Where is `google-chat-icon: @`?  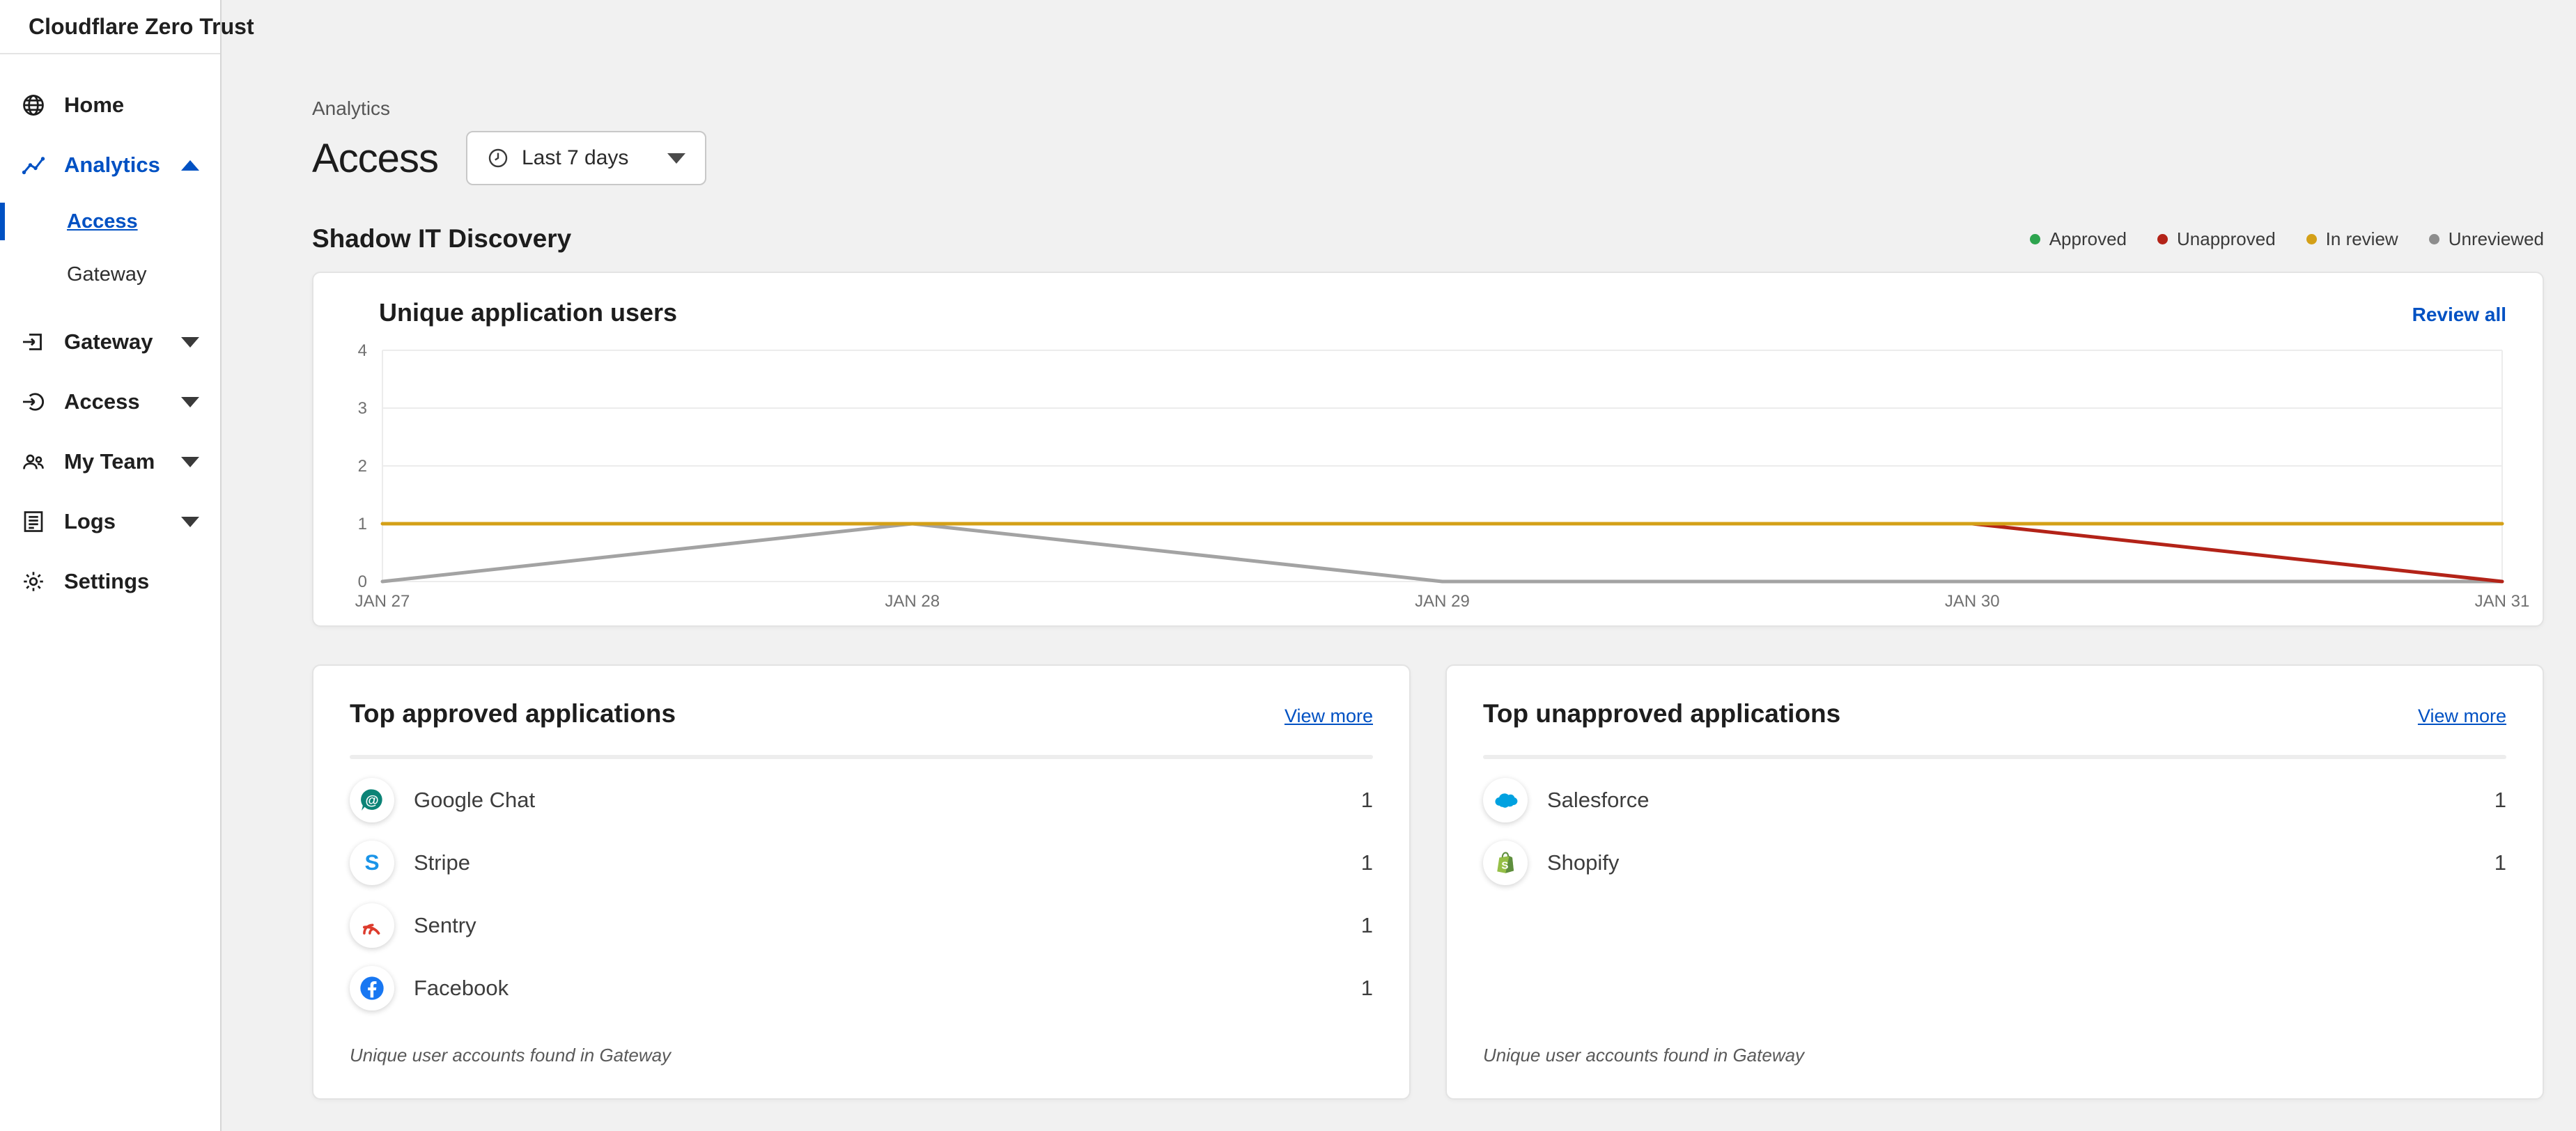
google-chat-icon: @ is located at coordinates (372, 800).